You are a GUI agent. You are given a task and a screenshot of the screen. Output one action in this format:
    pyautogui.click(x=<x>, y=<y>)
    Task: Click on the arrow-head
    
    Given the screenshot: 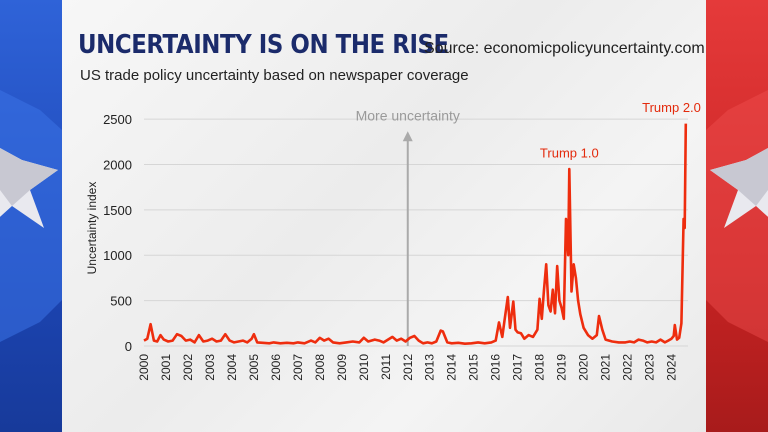 What is the action you would take?
    pyautogui.click(x=407, y=136)
    